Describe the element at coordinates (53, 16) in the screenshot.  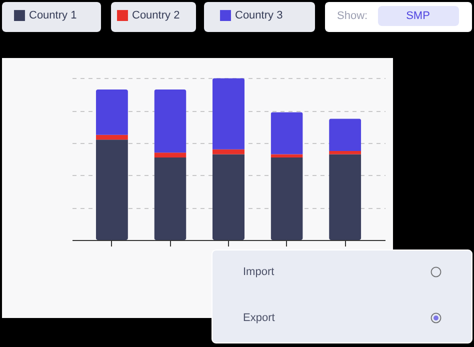
I see `legend-label: Country 1` at that location.